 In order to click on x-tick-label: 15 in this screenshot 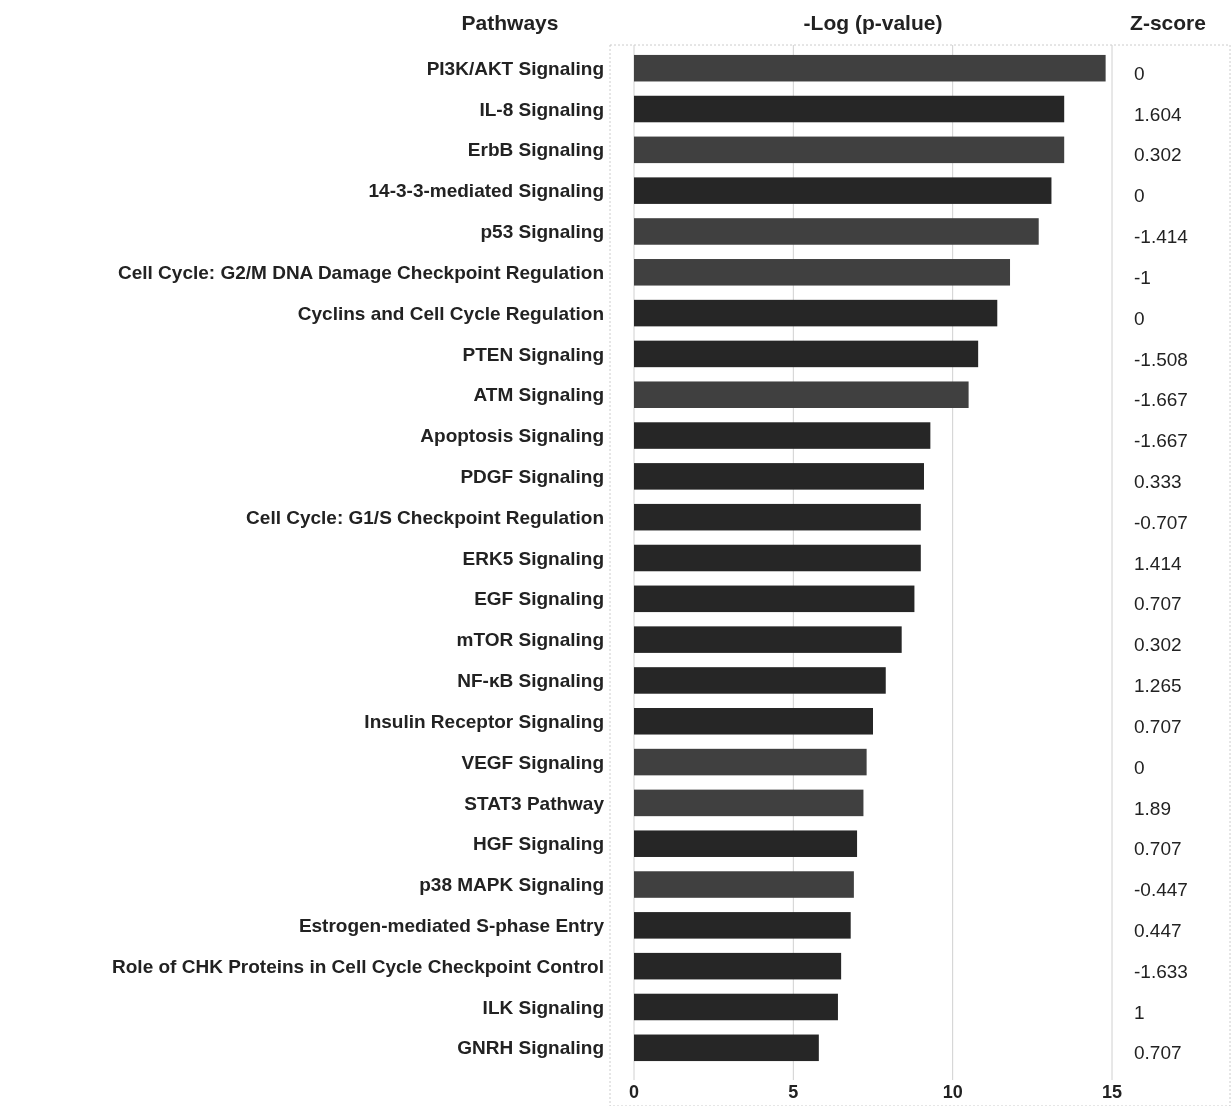, I will do `click(1112, 1092)`.